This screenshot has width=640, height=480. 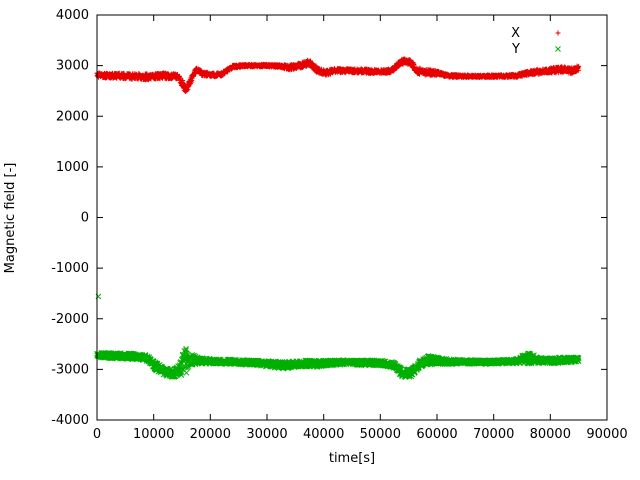 What do you see at coordinates (515, 49) in the screenshot?
I see `legend-label-y: Y` at bounding box center [515, 49].